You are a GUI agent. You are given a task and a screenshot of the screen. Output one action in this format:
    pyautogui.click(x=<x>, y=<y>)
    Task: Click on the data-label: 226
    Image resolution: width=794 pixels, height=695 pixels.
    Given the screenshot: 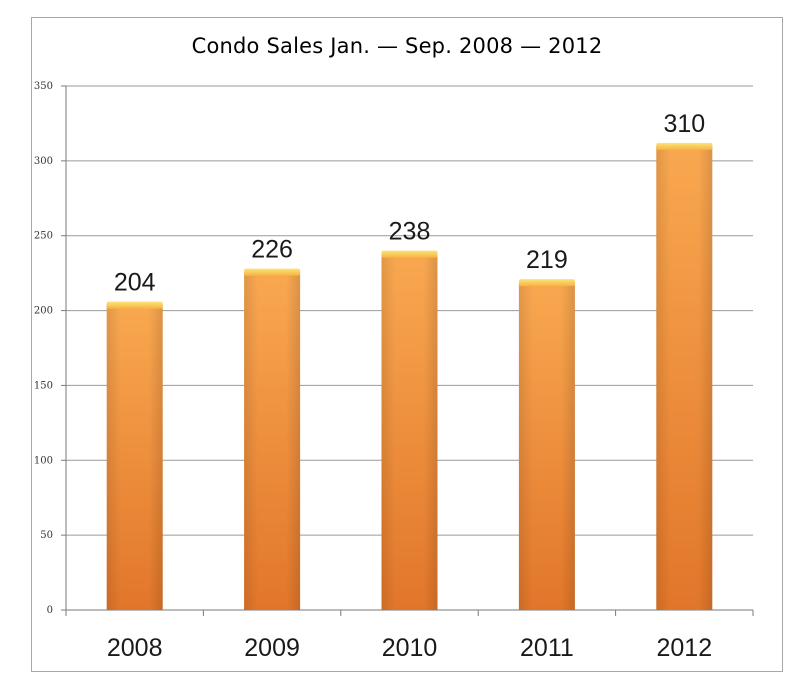 What is the action you would take?
    pyautogui.click(x=272, y=250)
    